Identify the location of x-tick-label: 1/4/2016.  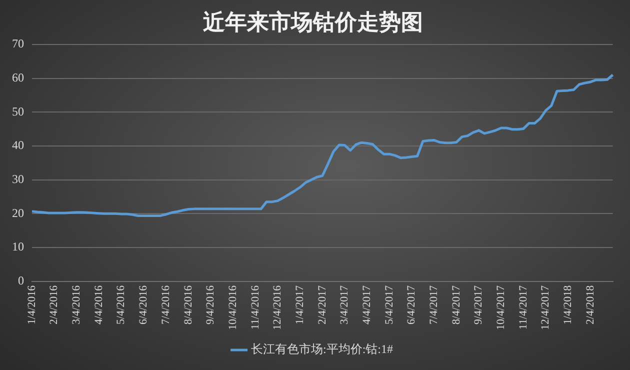
(32, 304).